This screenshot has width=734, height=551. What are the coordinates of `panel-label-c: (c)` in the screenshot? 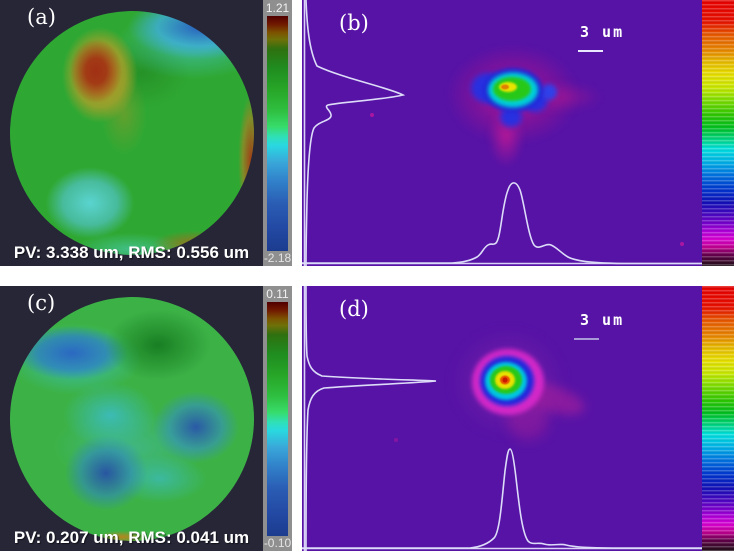 It's located at (41, 303).